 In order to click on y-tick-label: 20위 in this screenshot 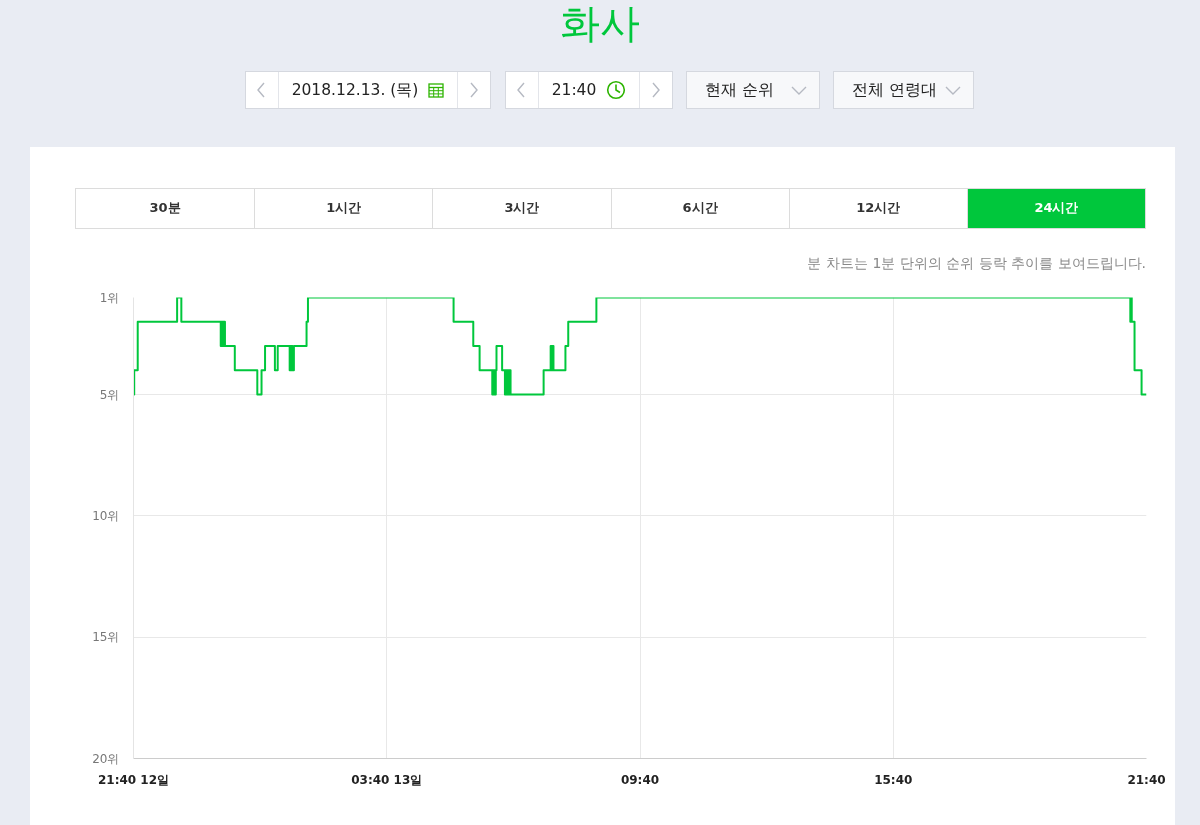, I will do `click(106, 758)`.